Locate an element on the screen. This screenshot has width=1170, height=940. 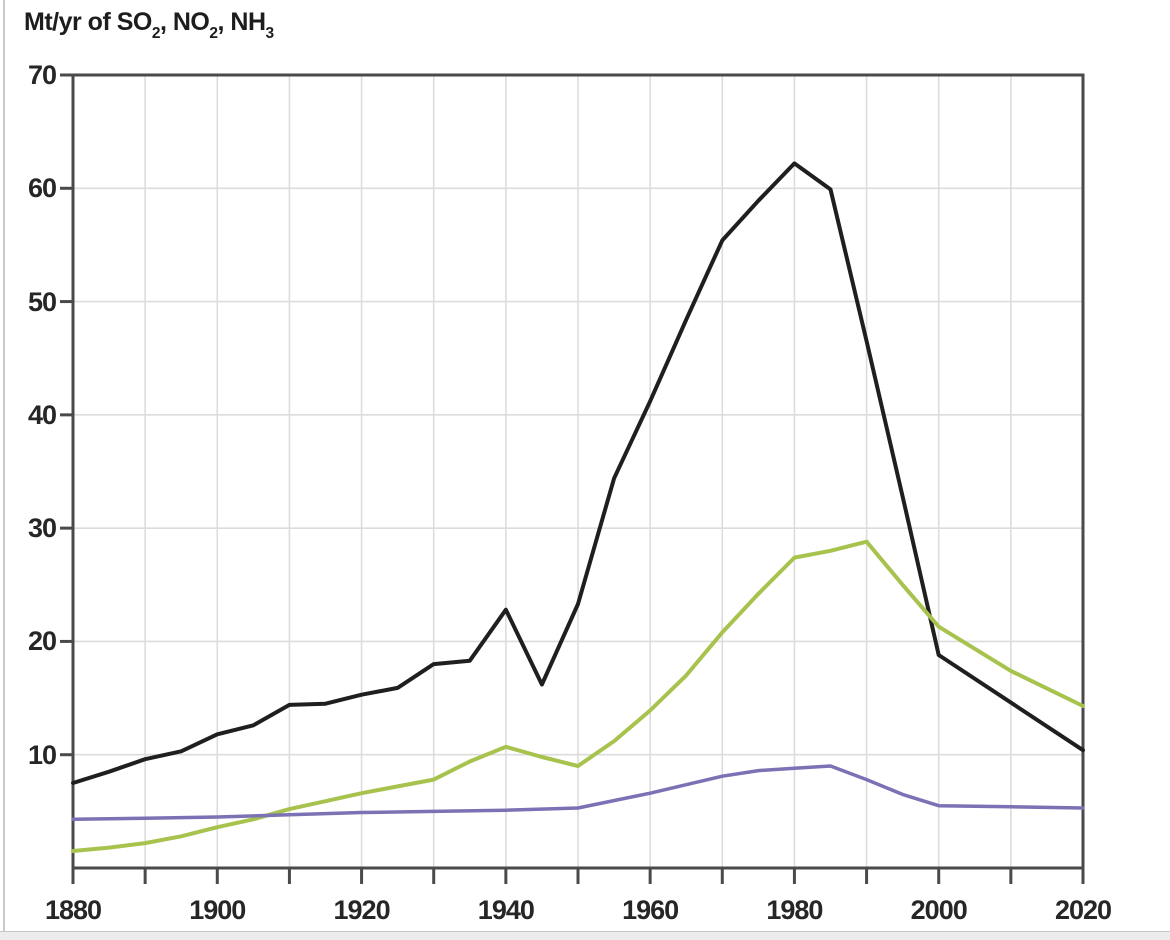
bottom-edge-strip is located at coordinates (585, 935).